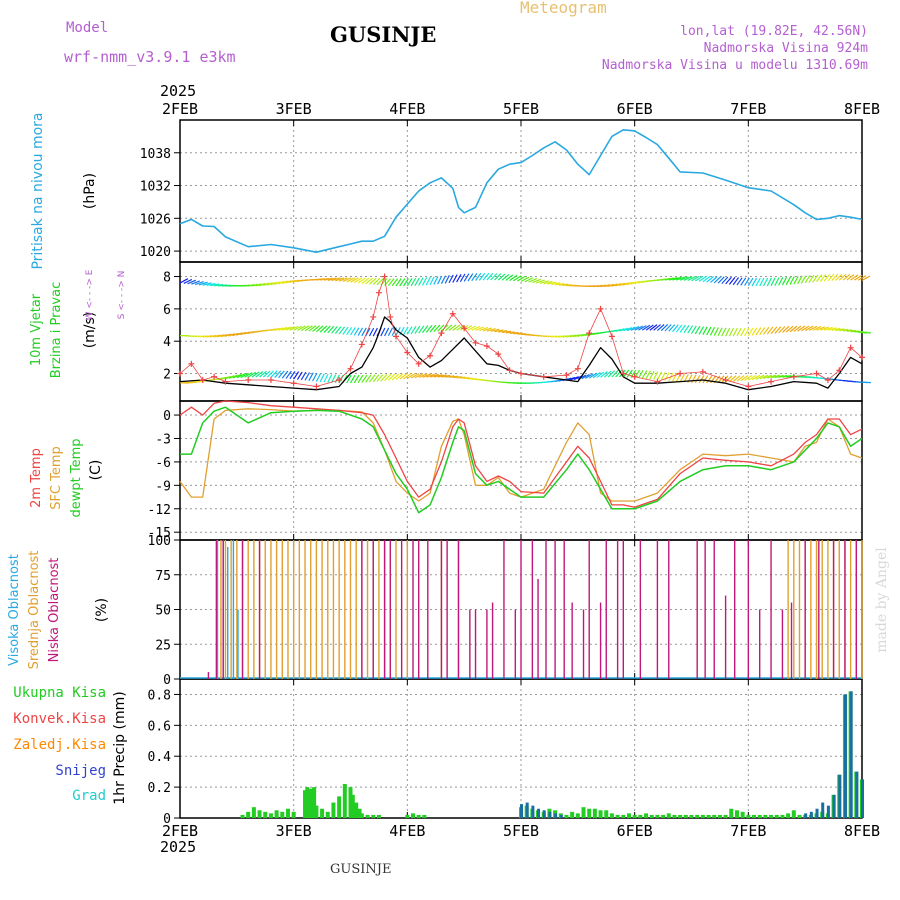 The image size is (900, 900). I want to click on wind-compass-we: W <- - -> E, so click(90, 294).